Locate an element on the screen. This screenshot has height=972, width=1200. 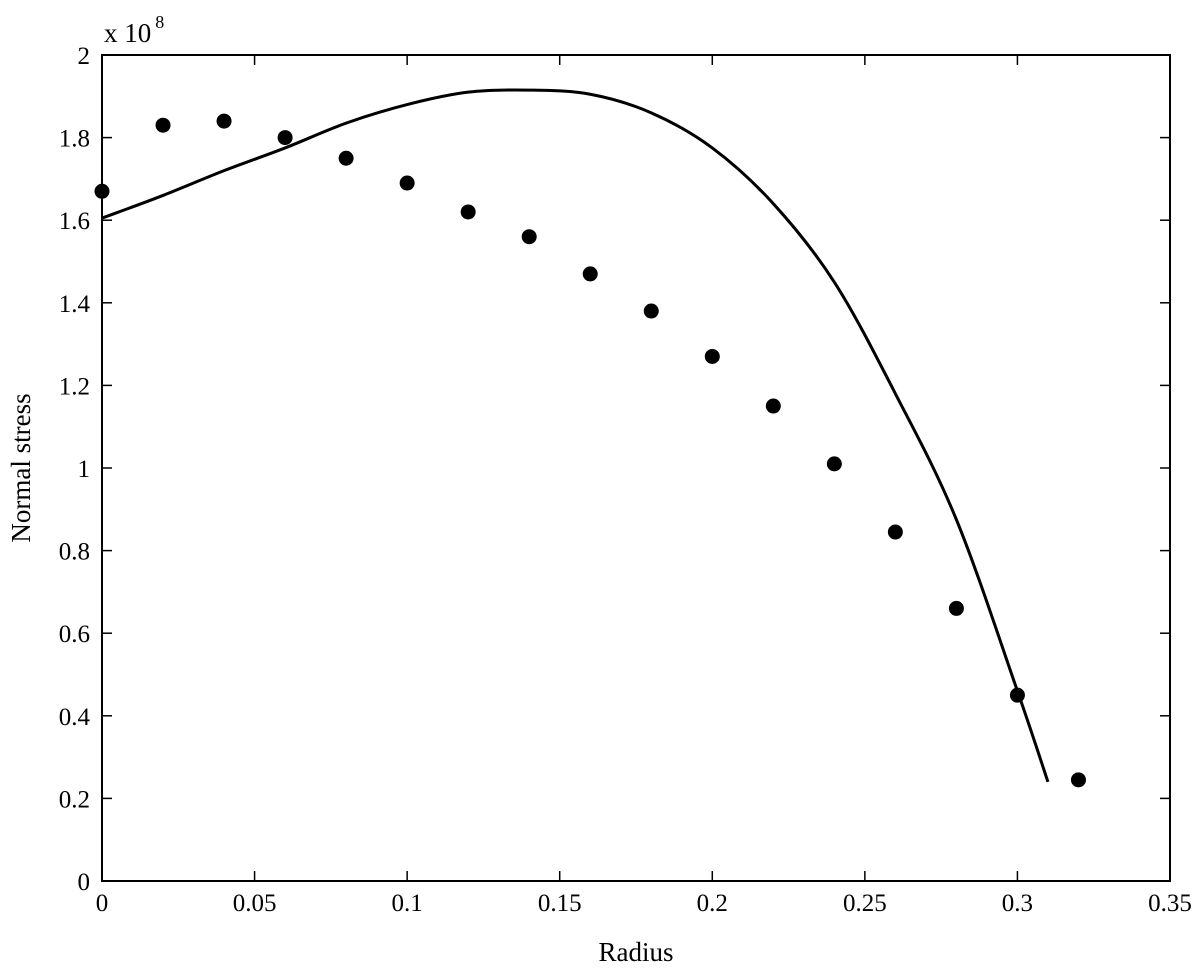
y-scale-base: x 10 is located at coordinates (127, 33).